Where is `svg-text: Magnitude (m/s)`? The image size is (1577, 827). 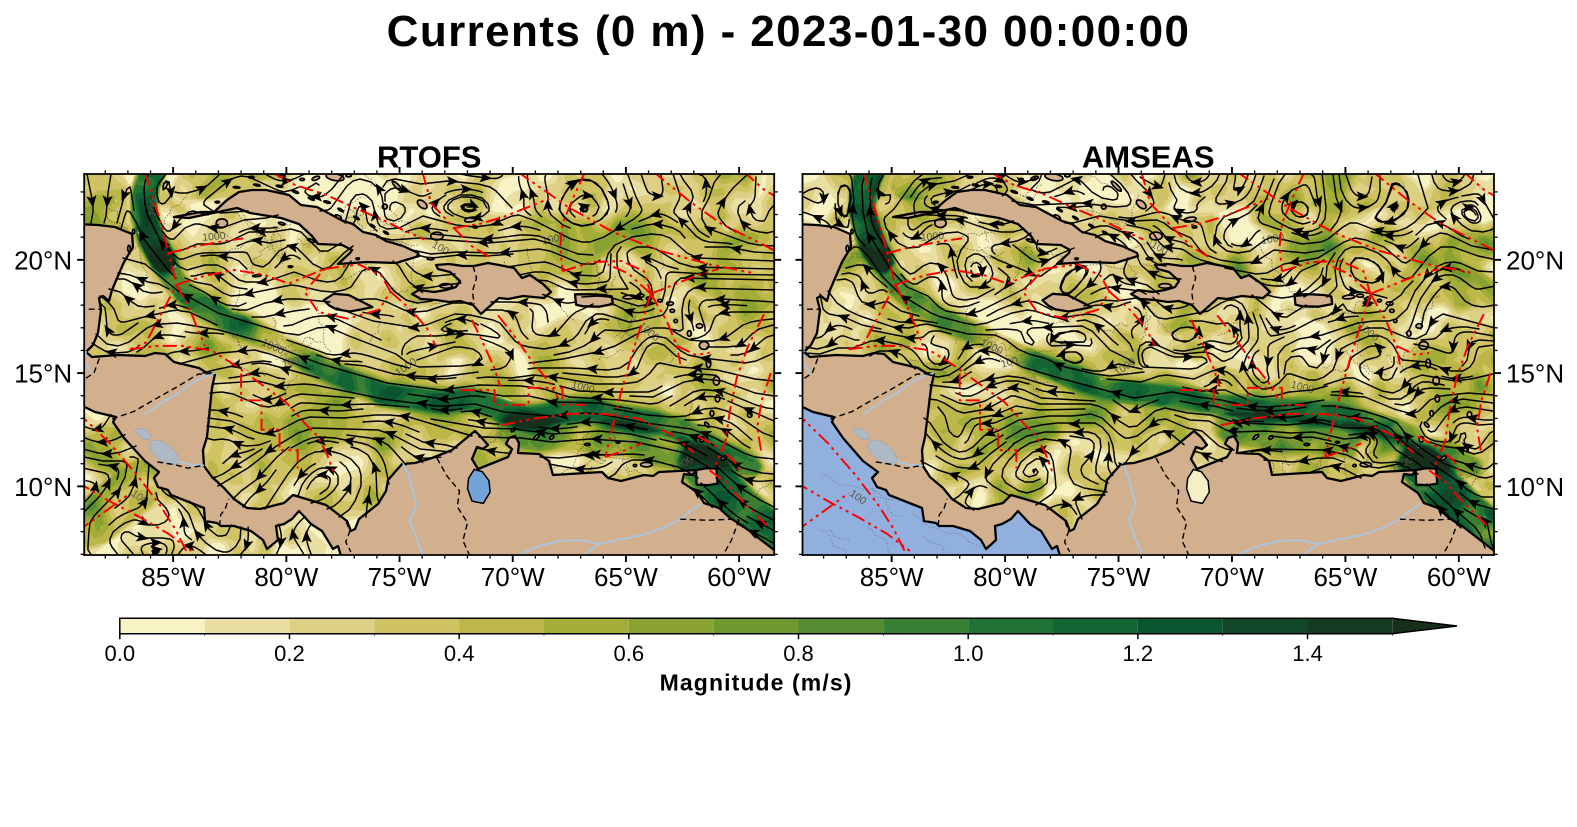 svg-text: Magnitude (m/s) is located at coordinates (756, 682).